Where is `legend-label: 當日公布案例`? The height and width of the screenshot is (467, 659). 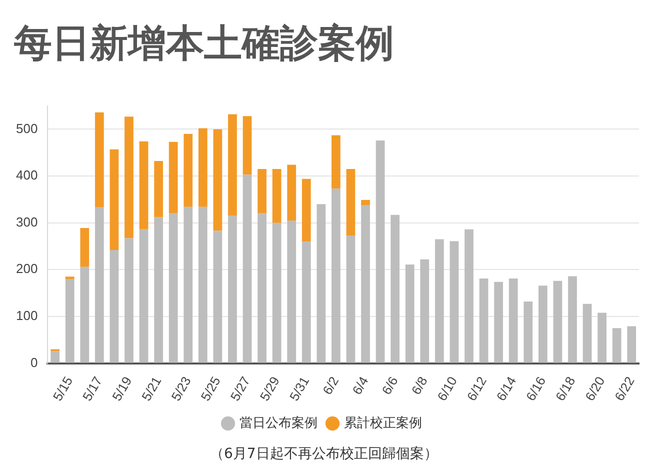
legend-label: 當日公布案例 is located at coordinates (279, 422).